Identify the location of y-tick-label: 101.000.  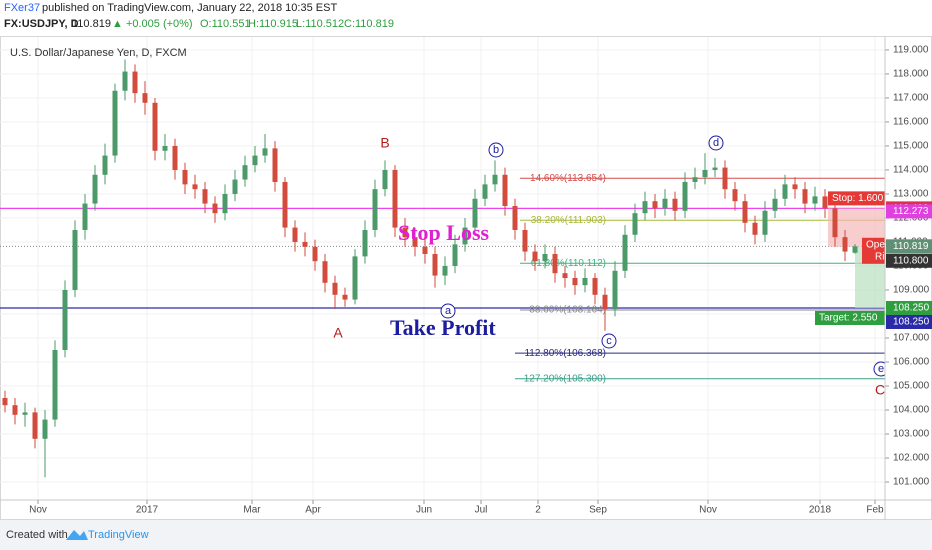
(911, 482).